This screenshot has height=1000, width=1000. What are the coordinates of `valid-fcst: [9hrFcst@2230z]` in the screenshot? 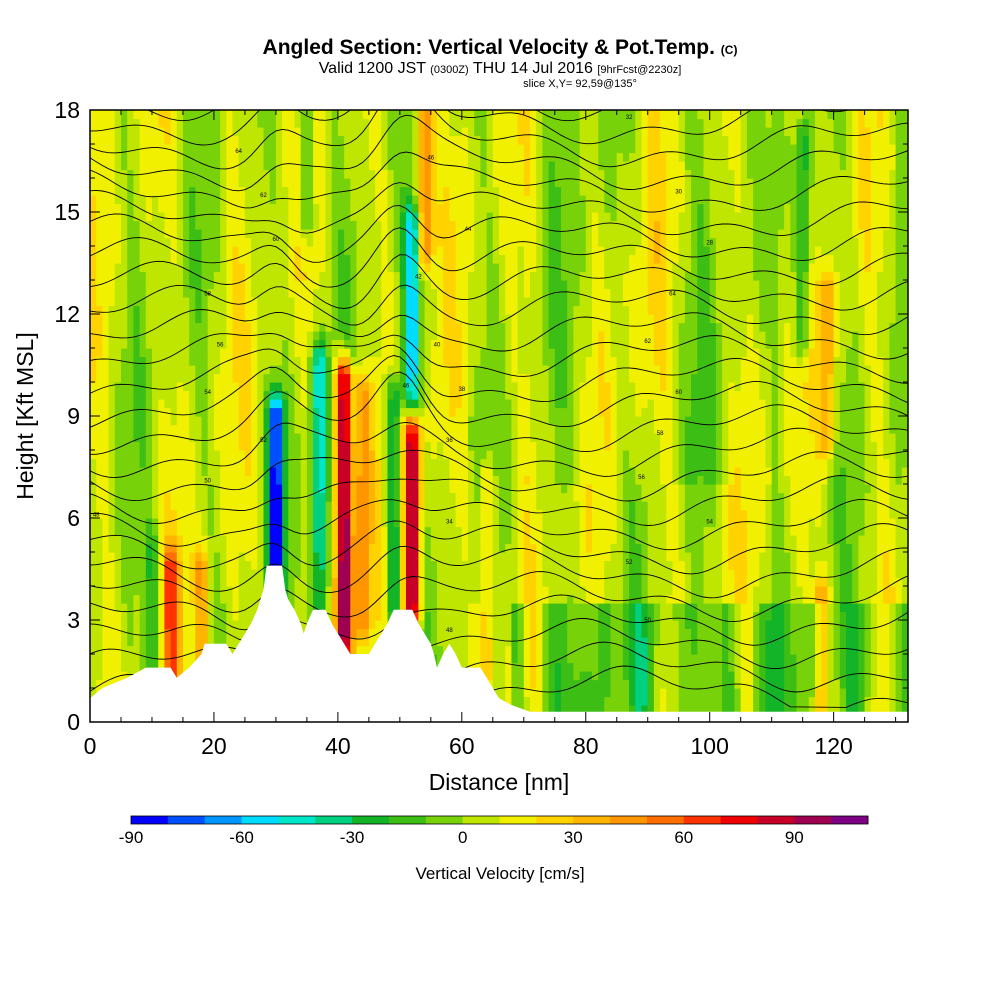 It's located at (639, 70).